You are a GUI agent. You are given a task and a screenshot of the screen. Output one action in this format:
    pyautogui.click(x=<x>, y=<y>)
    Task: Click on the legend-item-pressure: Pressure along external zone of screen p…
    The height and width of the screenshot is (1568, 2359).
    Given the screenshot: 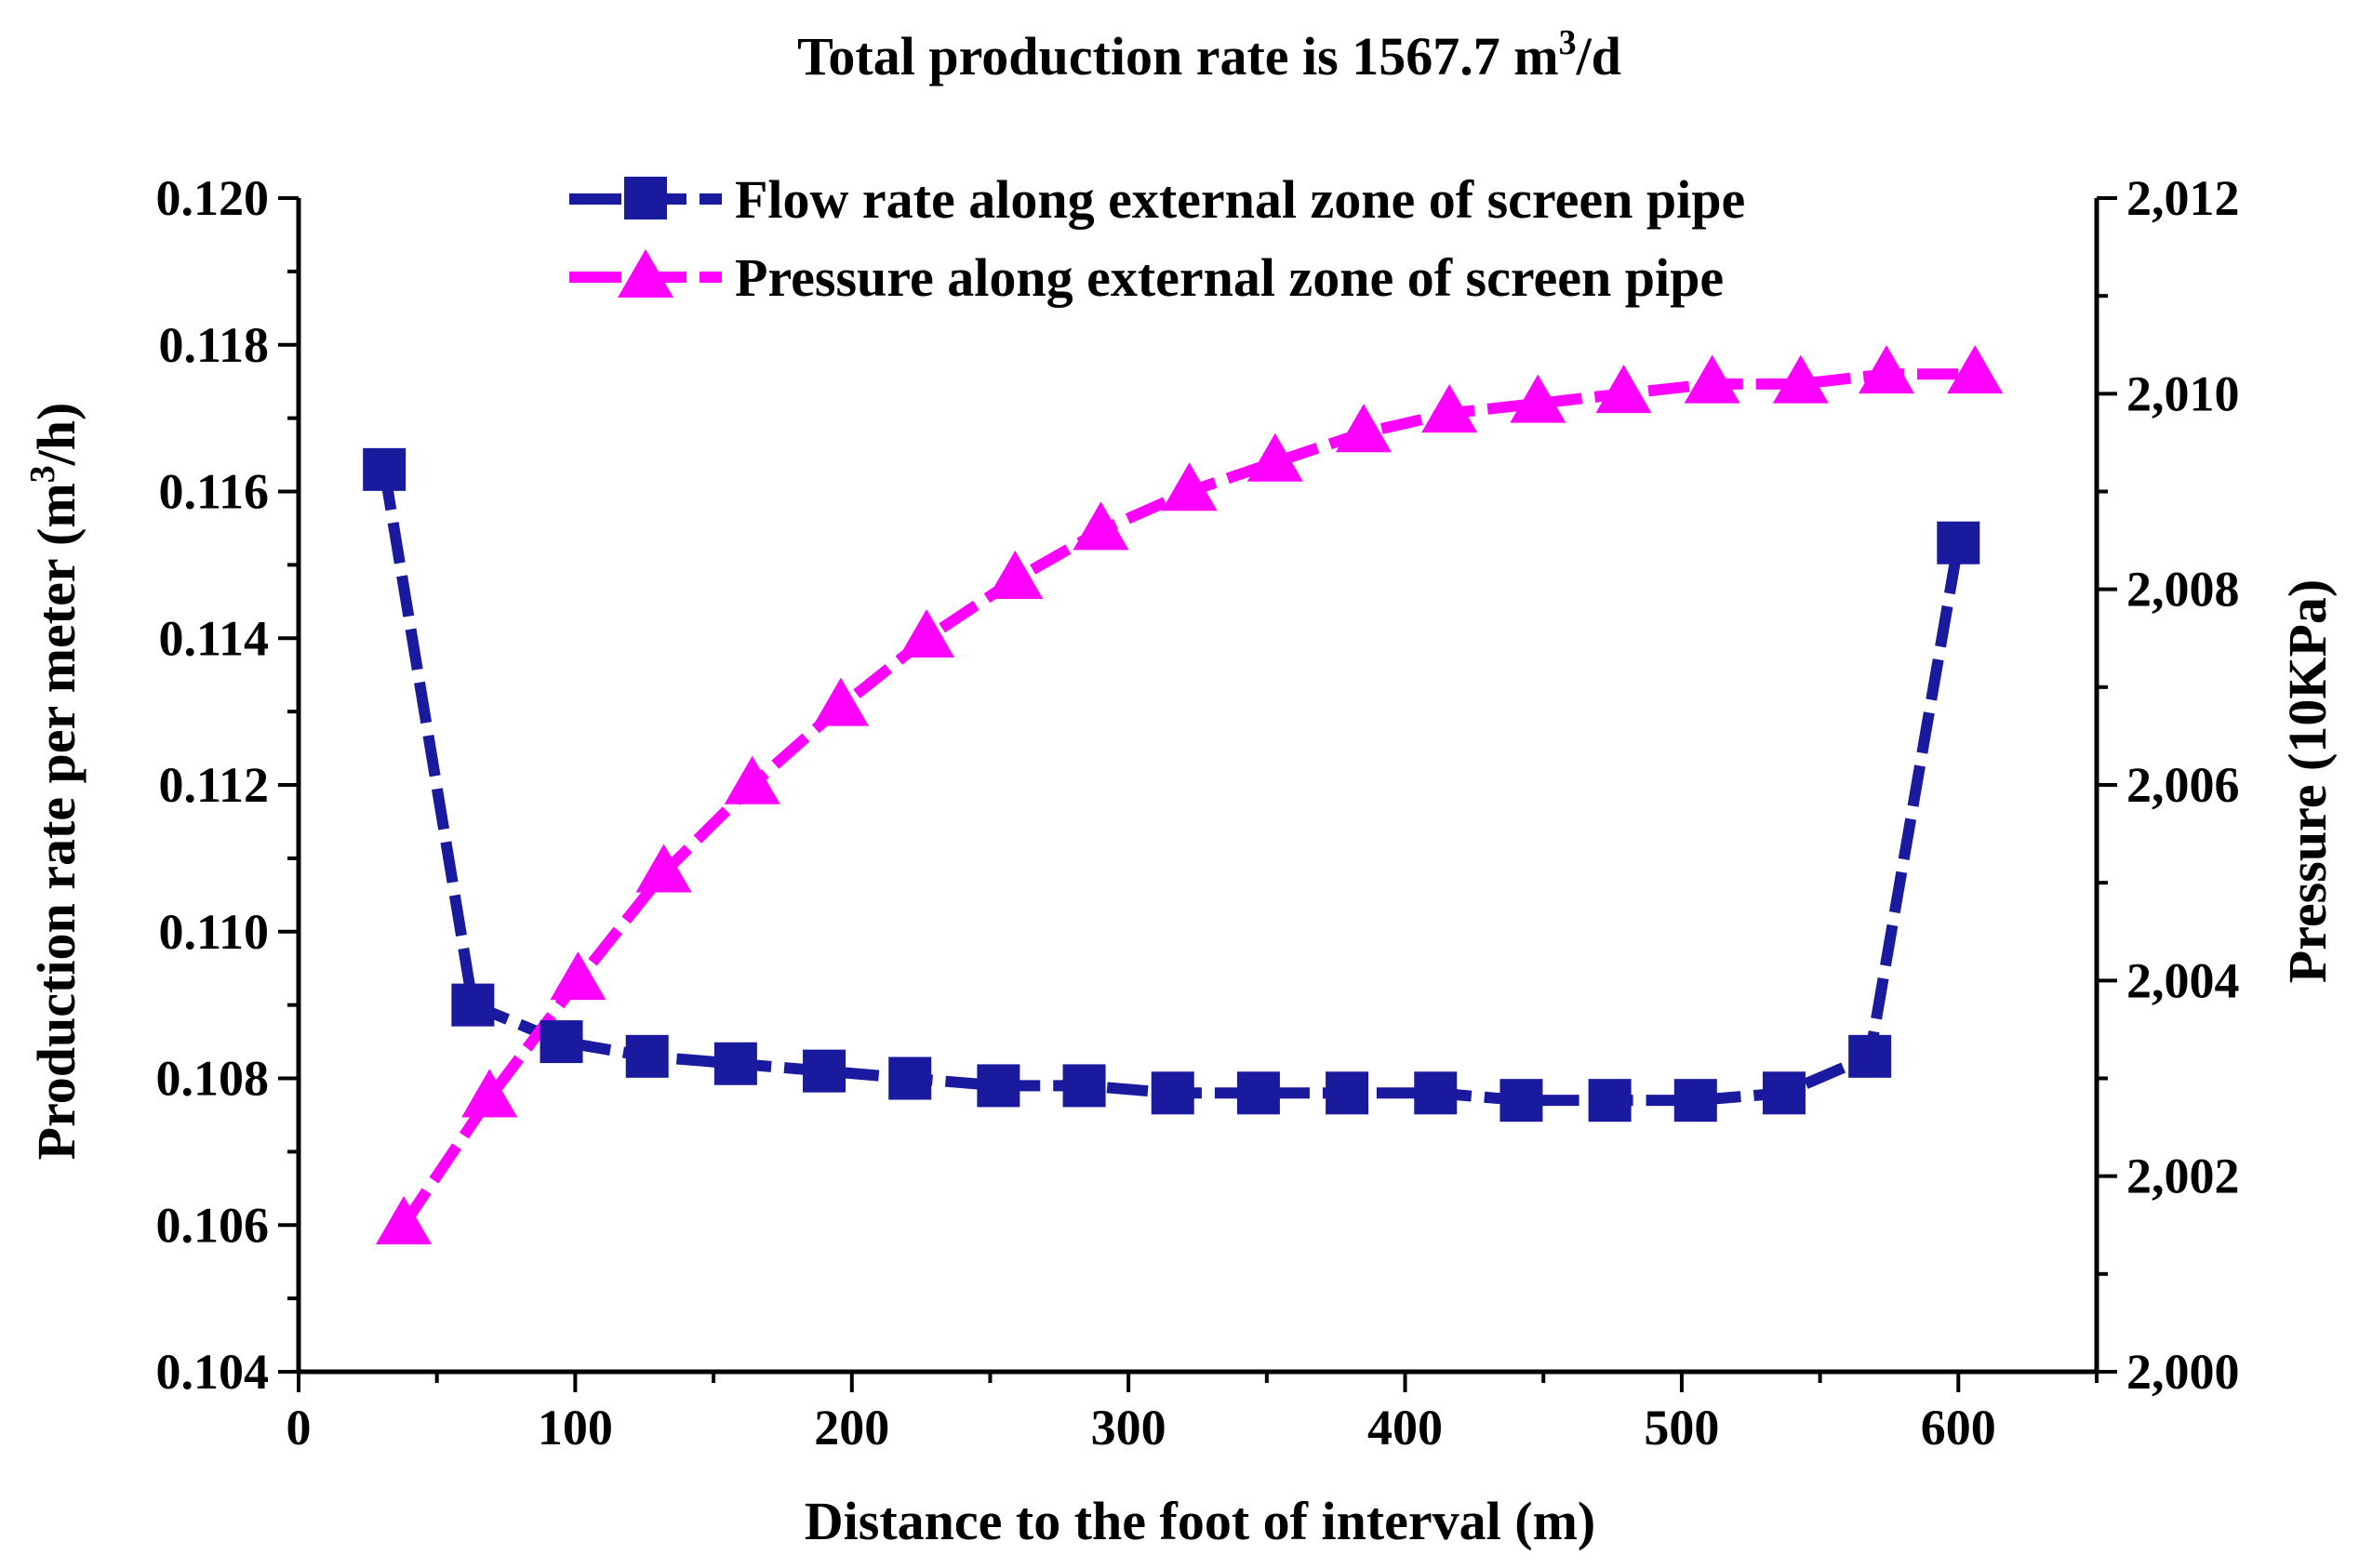 What is the action you would take?
    pyautogui.click(x=1146, y=277)
    